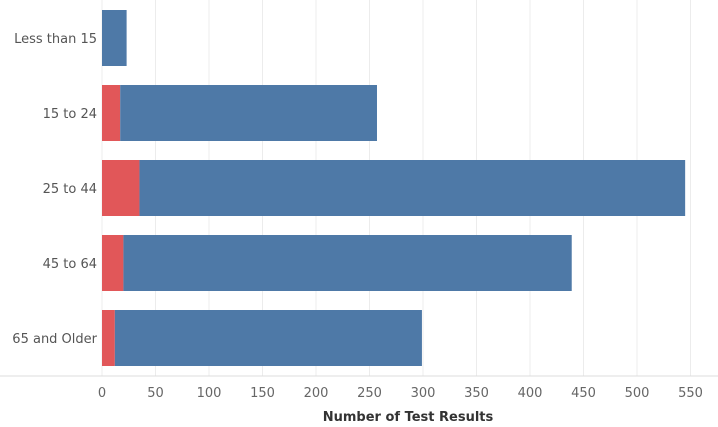 This screenshot has width=718, height=427. Describe the element at coordinates (476, 393) in the screenshot. I see `x-tick-label: 350` at that location.